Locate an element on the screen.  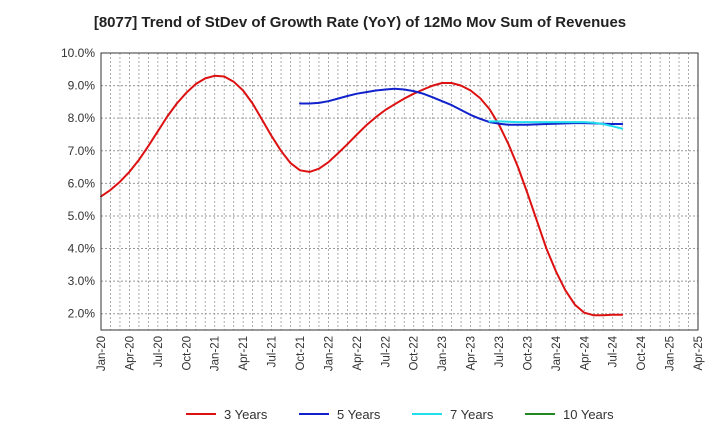
series-line-7-years is located at coordinates (556, 125).